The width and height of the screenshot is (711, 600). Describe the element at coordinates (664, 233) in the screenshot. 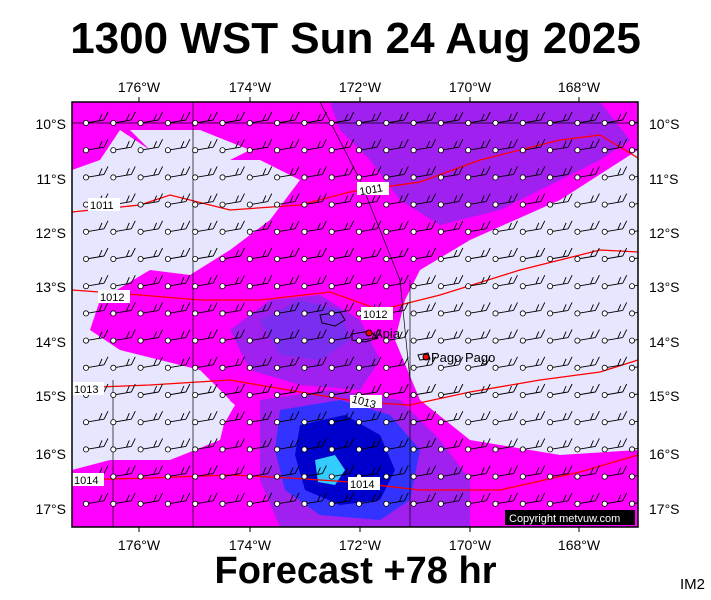

I see `lat-label-right: 12°S` at that location.